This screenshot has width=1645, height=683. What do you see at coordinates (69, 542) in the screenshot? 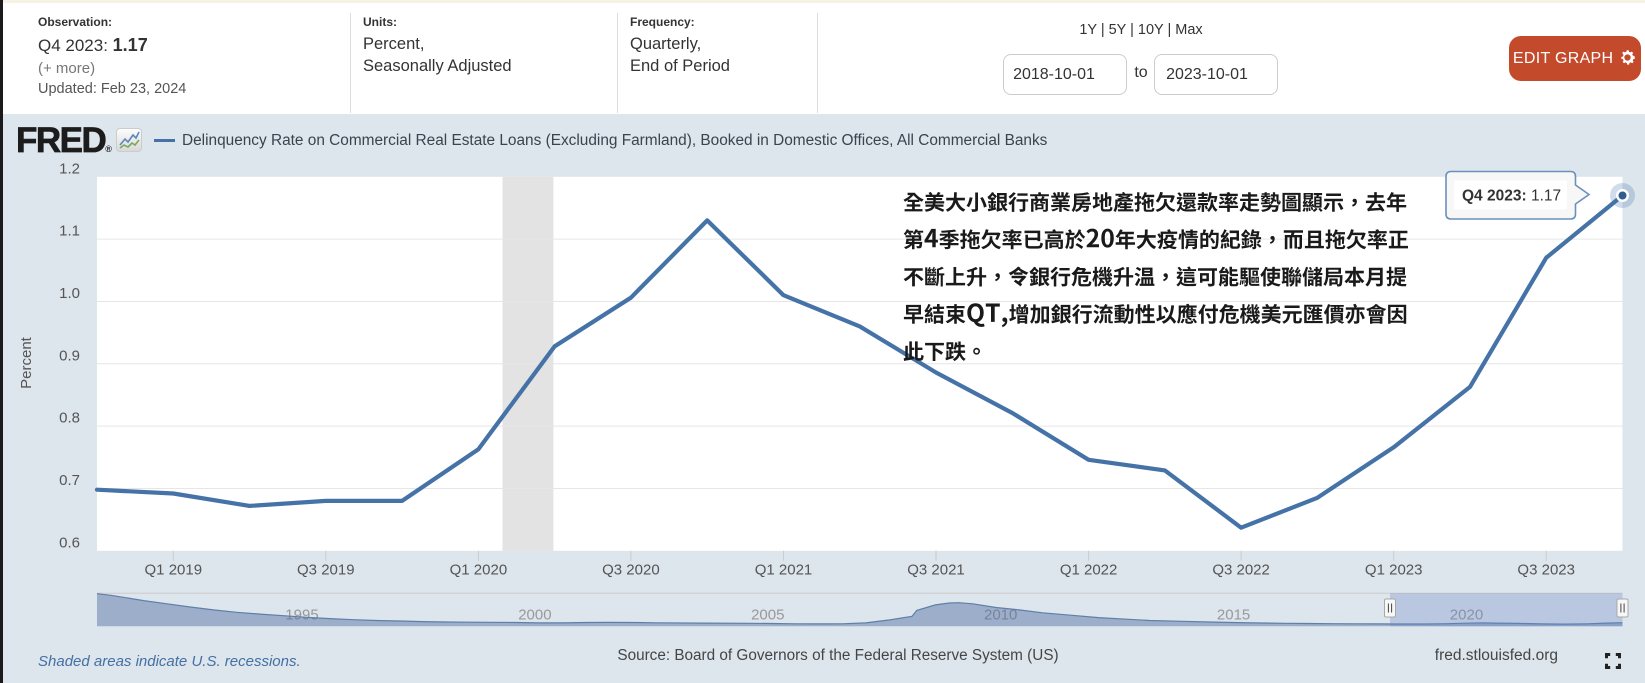
I see `svg-text: 0.6` at bounding box center [69, 542].